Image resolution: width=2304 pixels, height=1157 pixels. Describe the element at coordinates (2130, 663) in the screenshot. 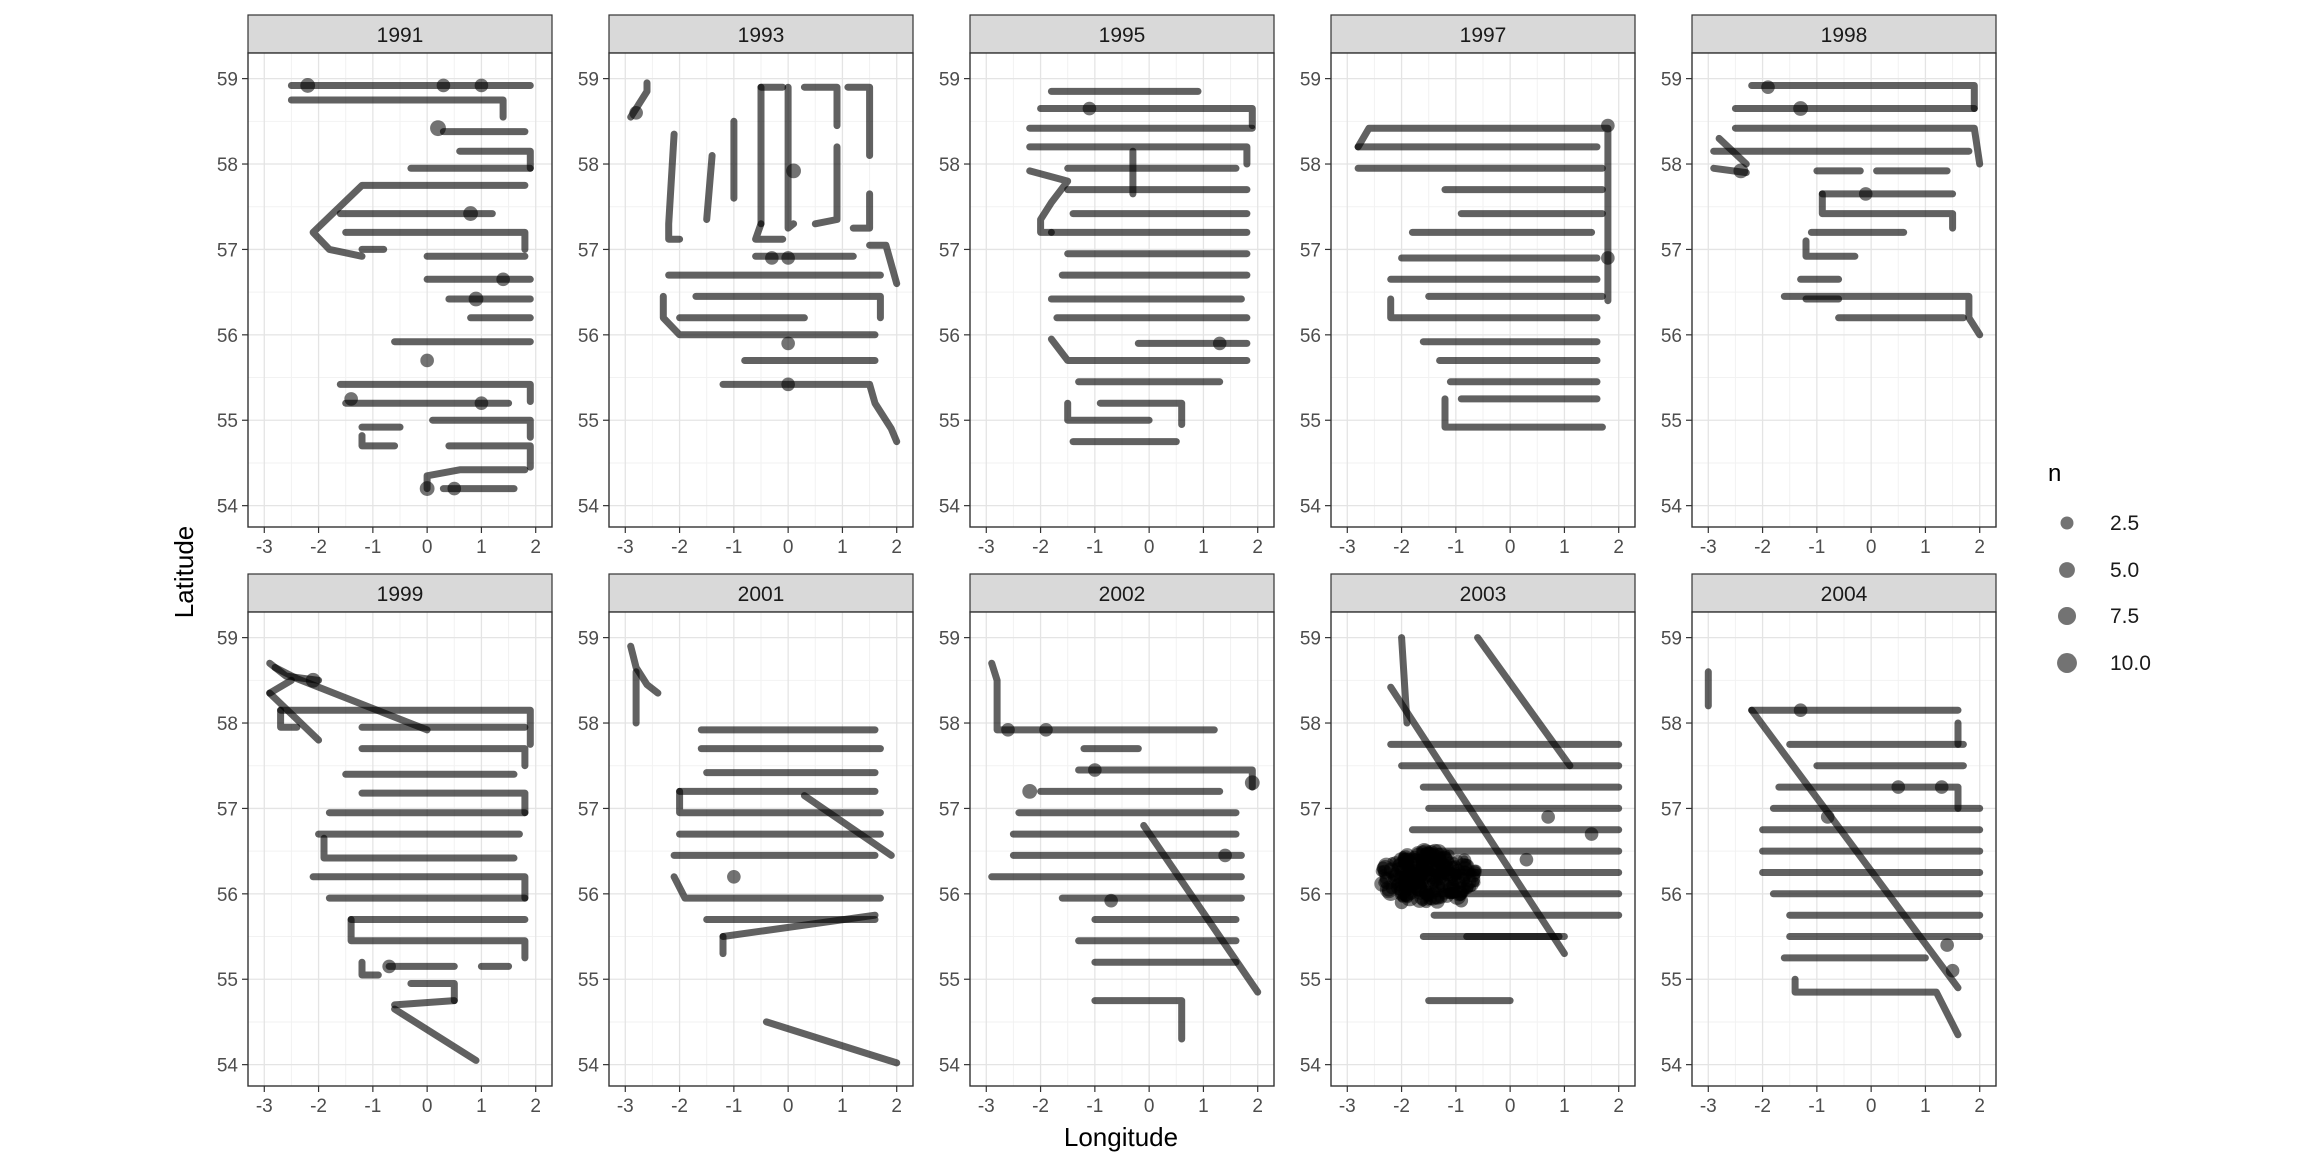

I see `legend-label: 10.0` at that location.